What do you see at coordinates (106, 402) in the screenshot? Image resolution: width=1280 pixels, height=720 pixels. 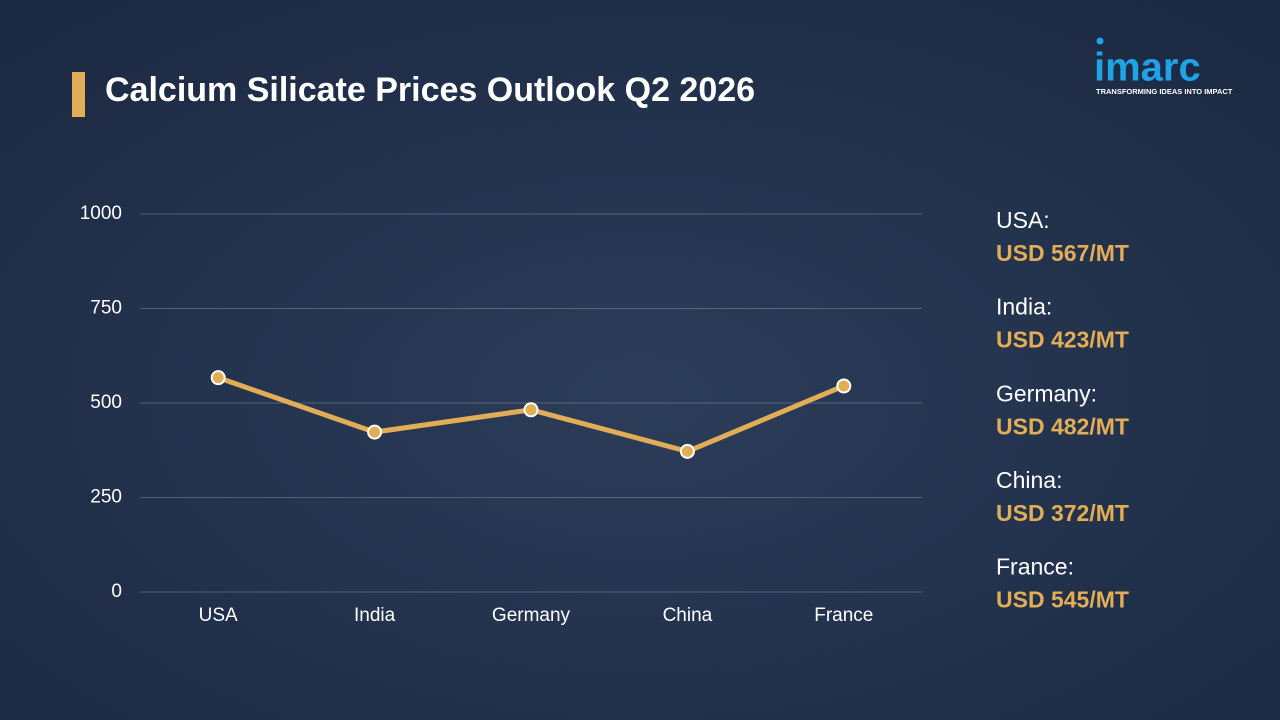 I see `y-tick-label: 500` at bounding box center [106, 402].